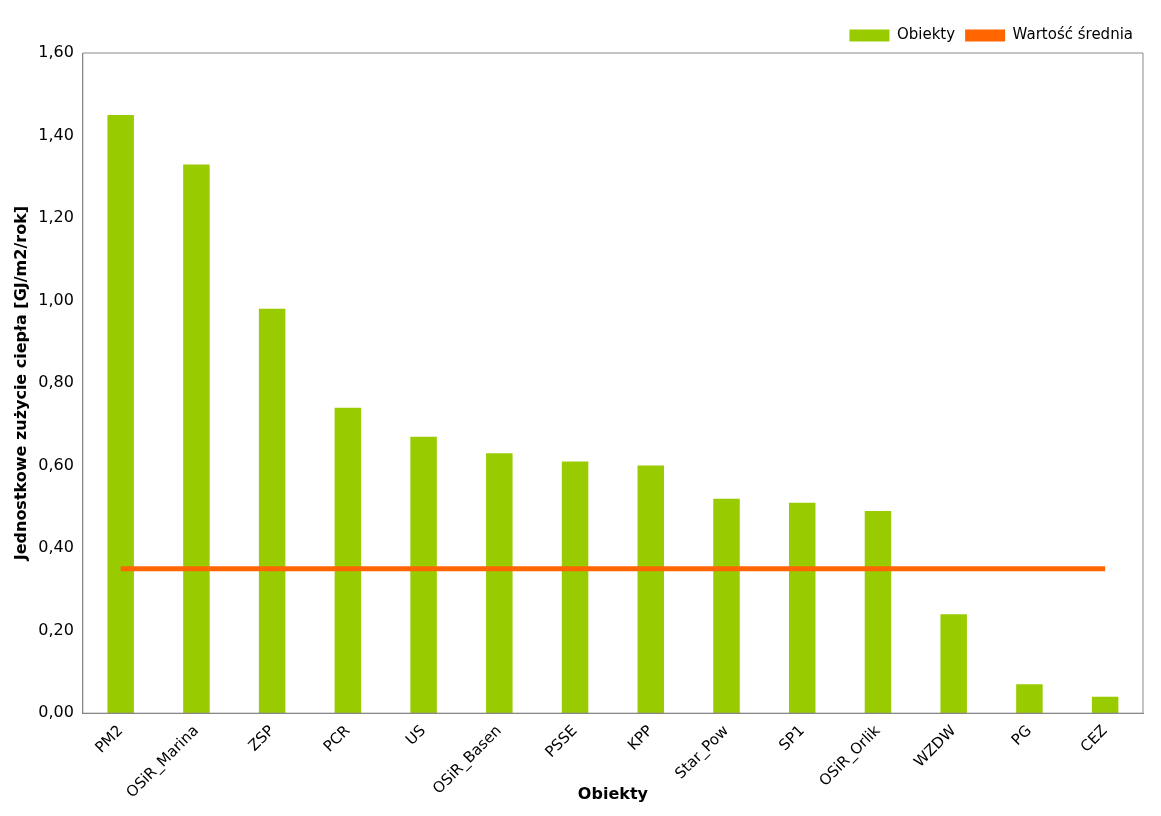 The height and width of the screenshot is (816, 1161). Describe the element at coordinates (56, 134) in the screenshot. I see `y-tick-label: 1,40` at that location.